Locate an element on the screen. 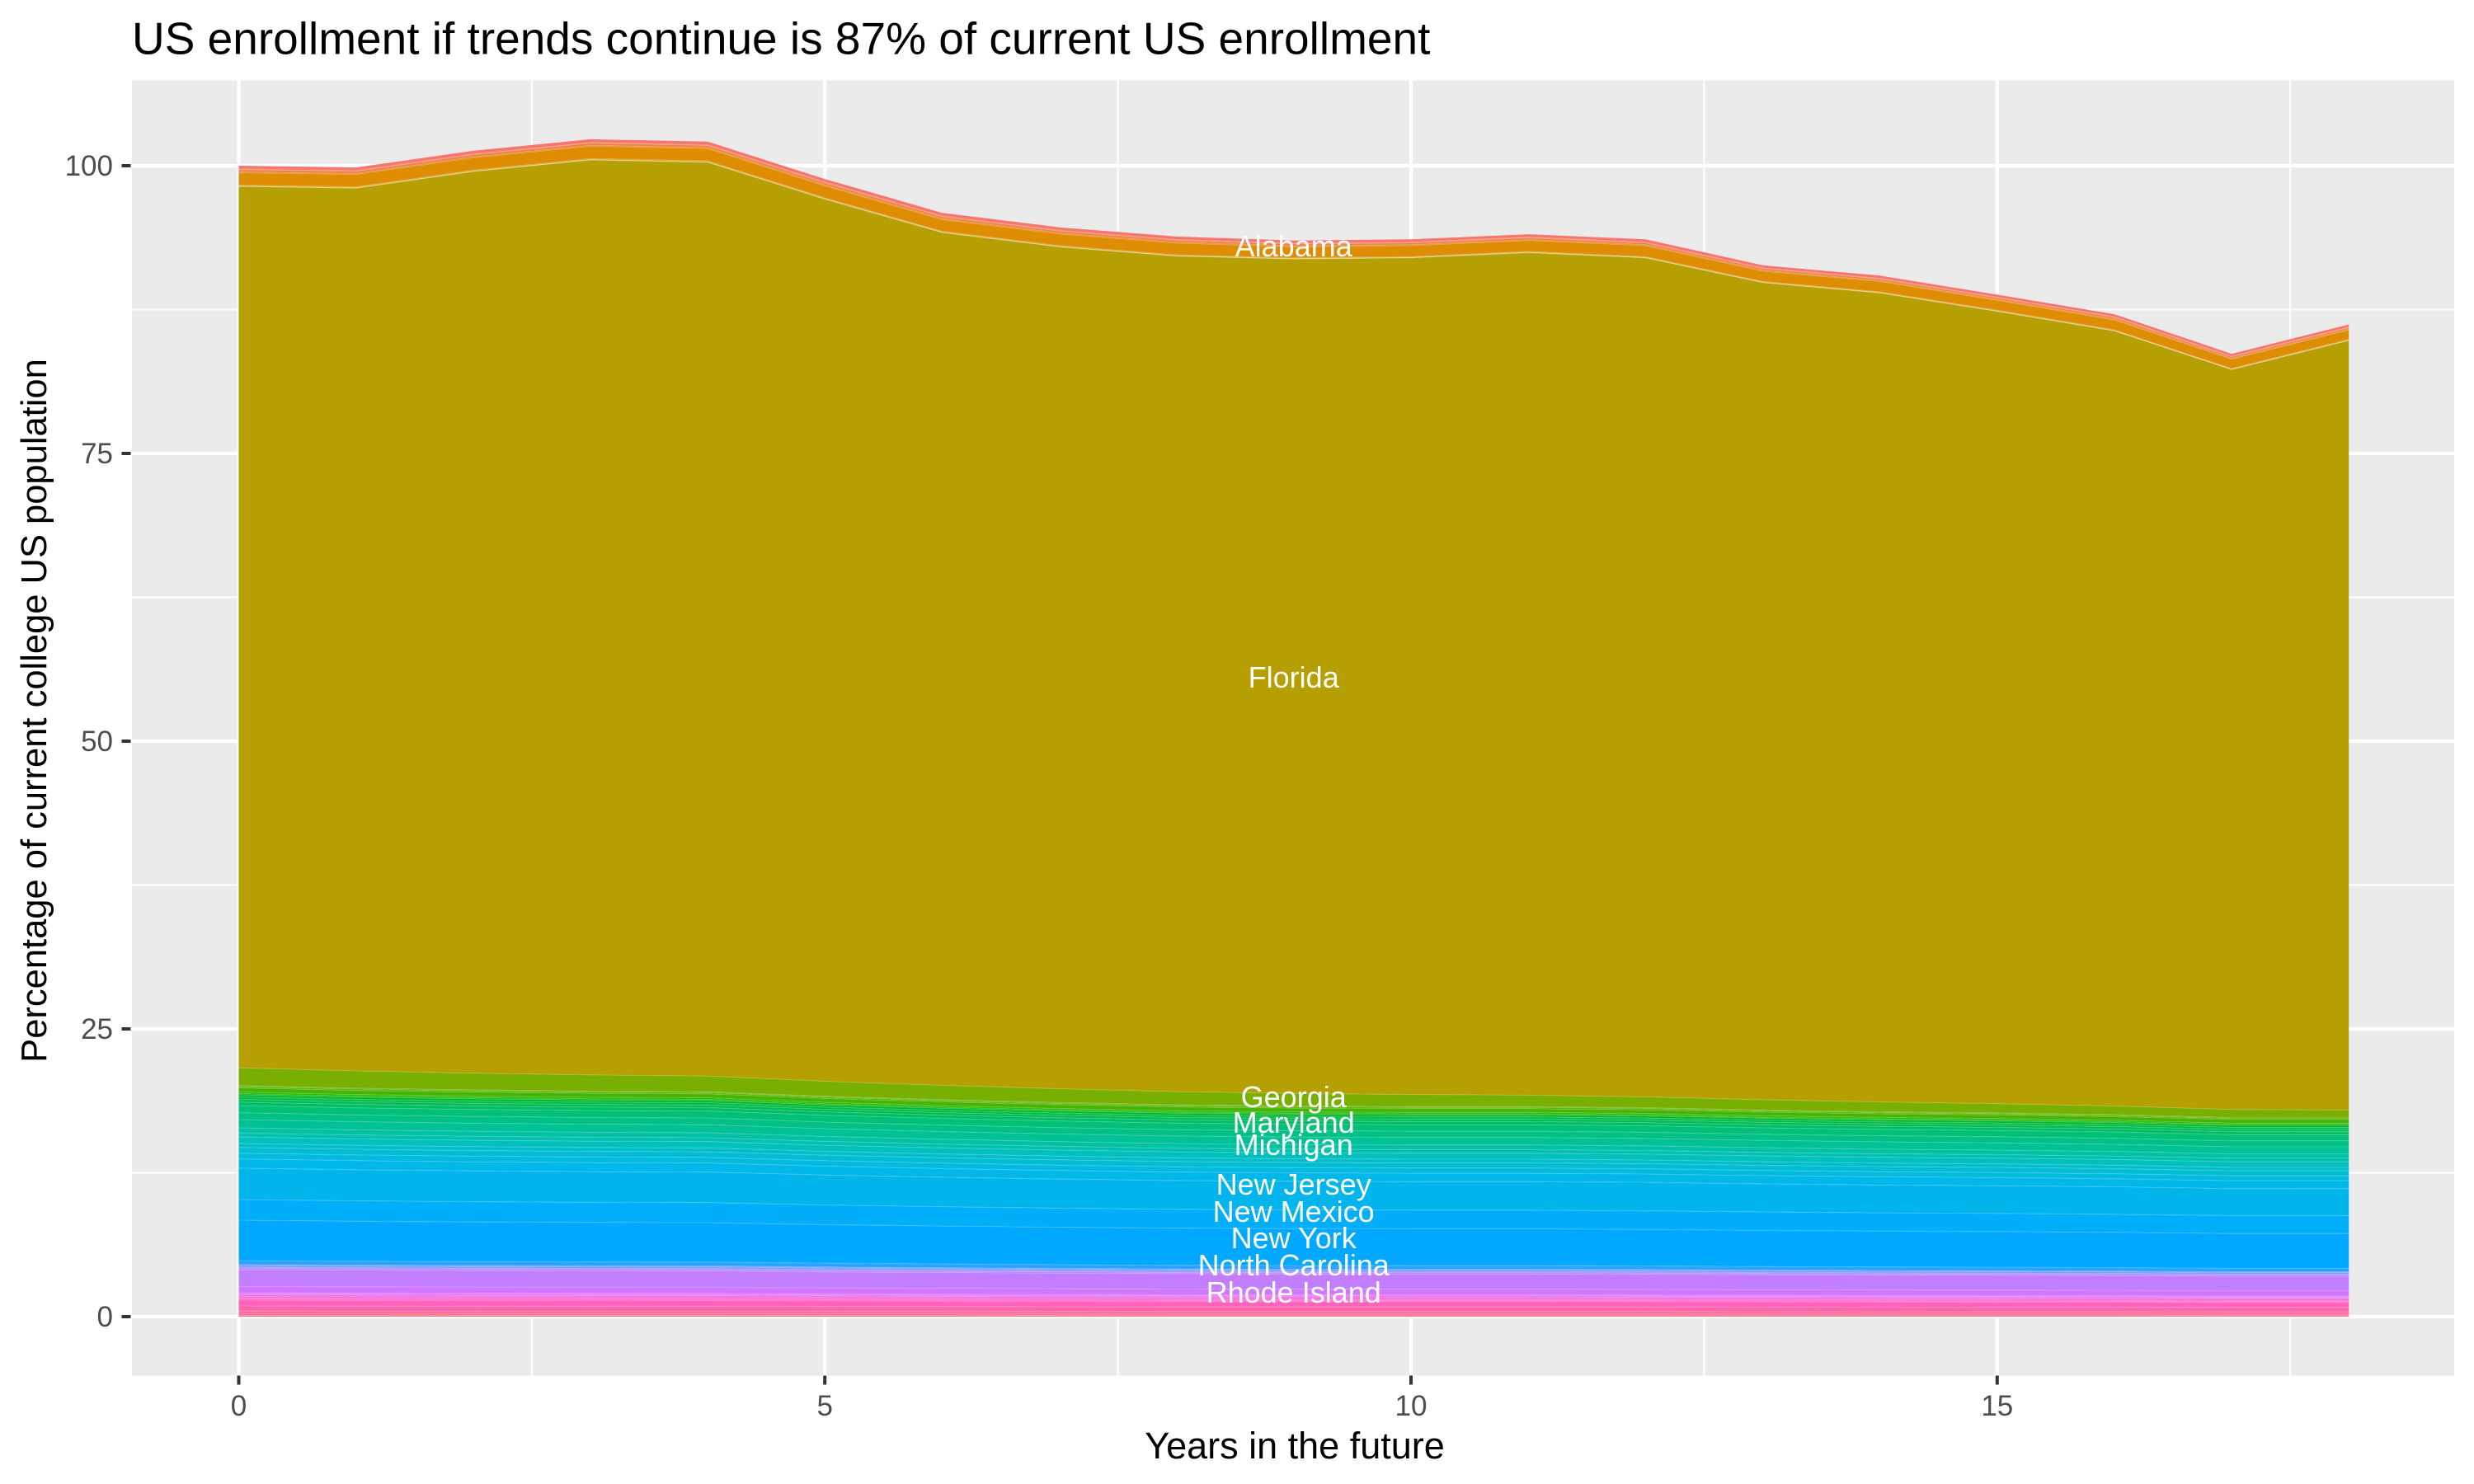  svg-text: Years in the future is located at coordinates (1295, 1446).